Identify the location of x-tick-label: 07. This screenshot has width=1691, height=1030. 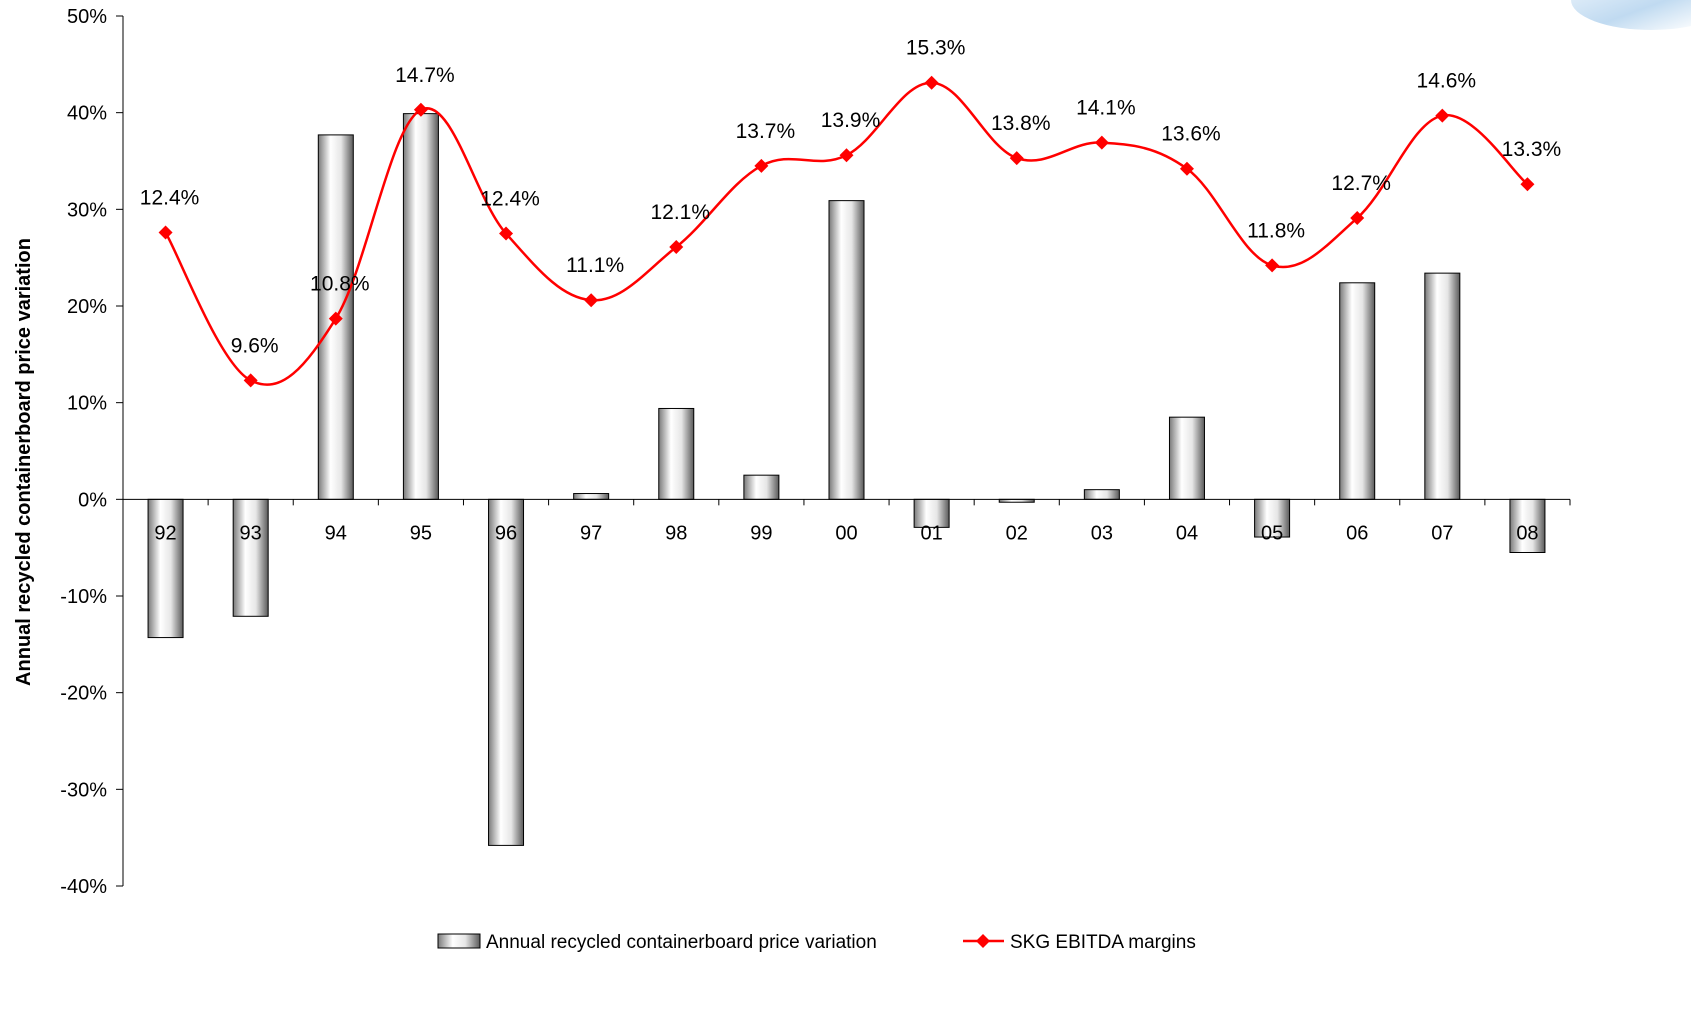
(1442, 533).